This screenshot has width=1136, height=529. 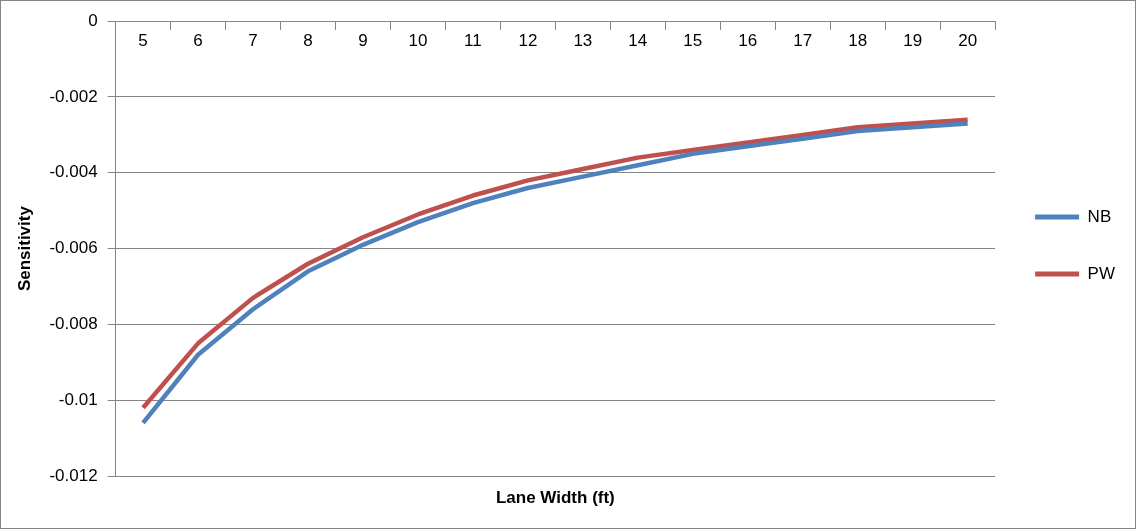 What do you see at coordinates (858, 41) in the screenshot?
I see `x-tick-label: 18` at bounding box center [858, 41].